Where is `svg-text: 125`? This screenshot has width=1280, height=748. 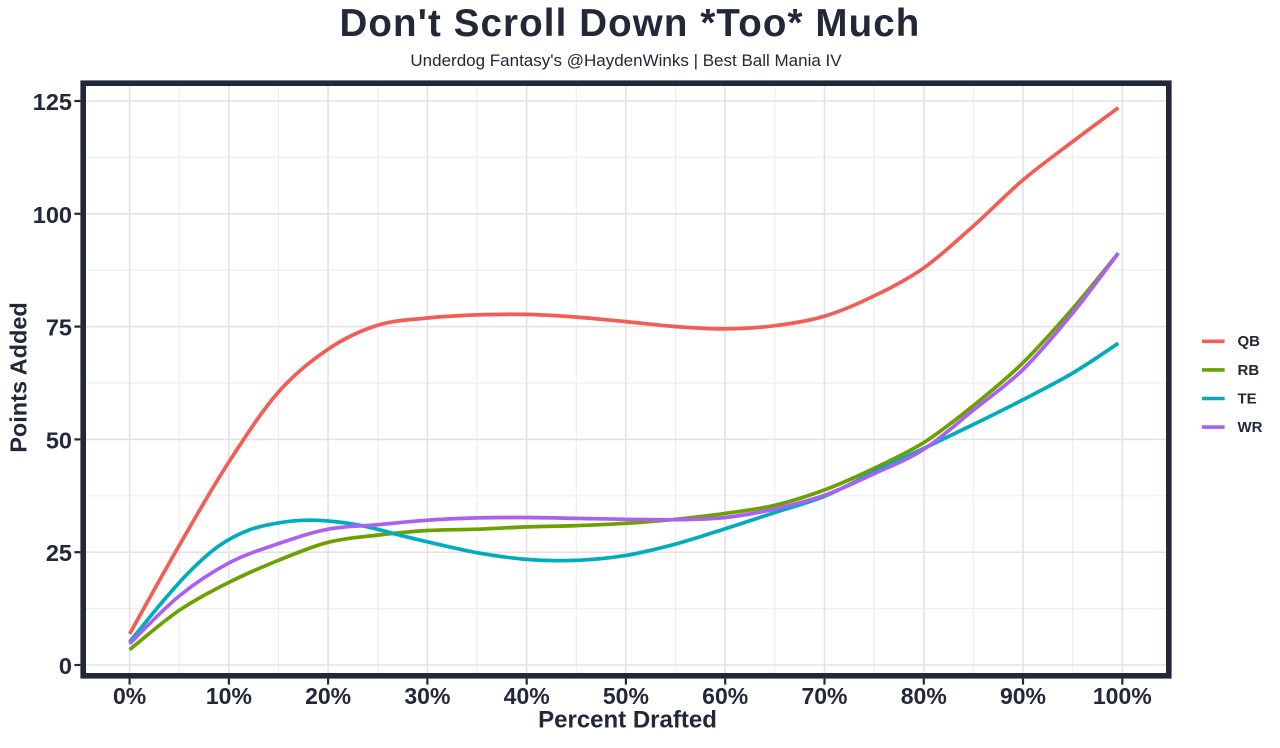 svg-text: 125 is located at coordinates (52, 102).